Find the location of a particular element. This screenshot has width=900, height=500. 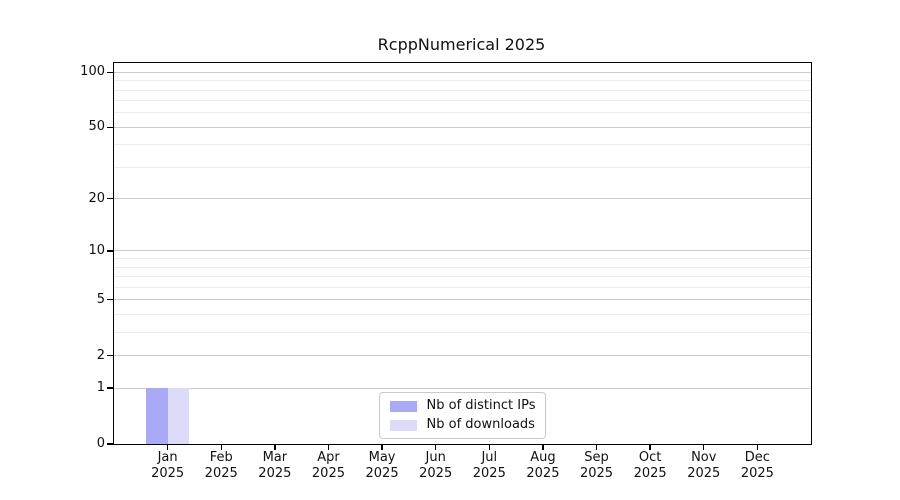

y-tick-label: 50 is located at coordinates (96, 127).